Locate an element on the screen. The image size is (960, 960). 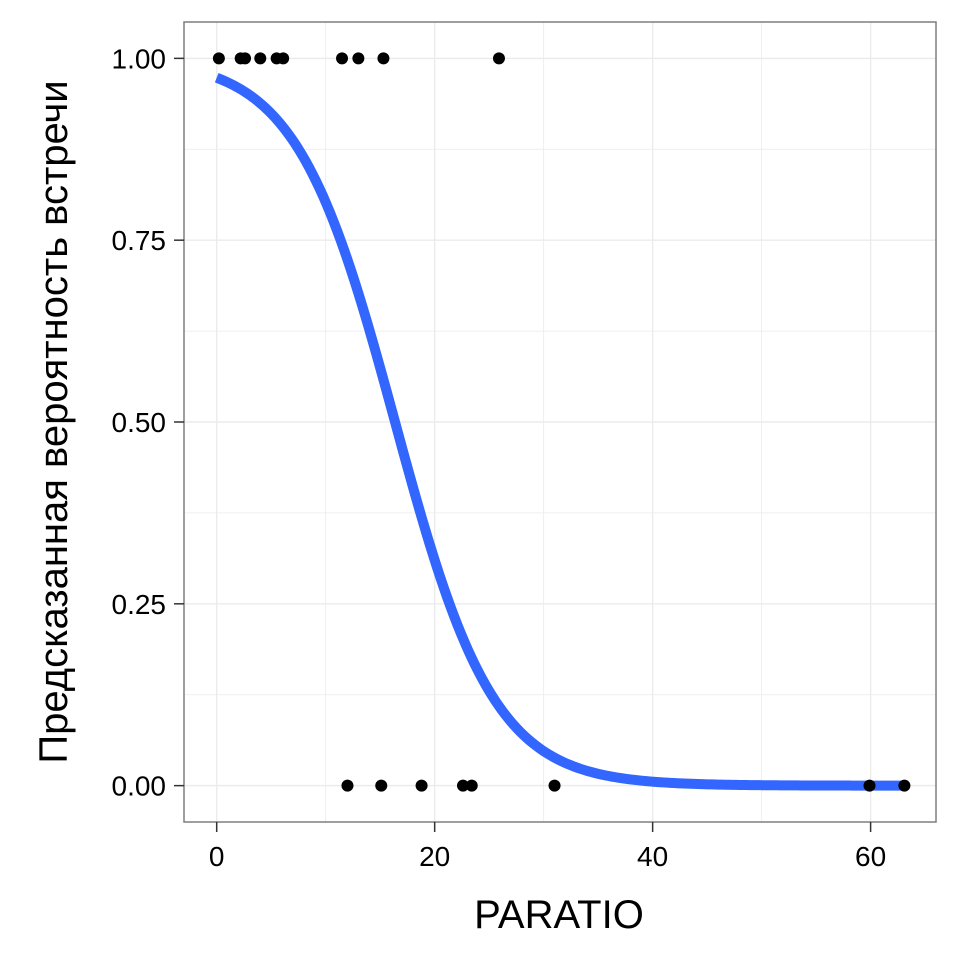
y-tick-label-0: 0.00 is located at coordinates (139, 786).